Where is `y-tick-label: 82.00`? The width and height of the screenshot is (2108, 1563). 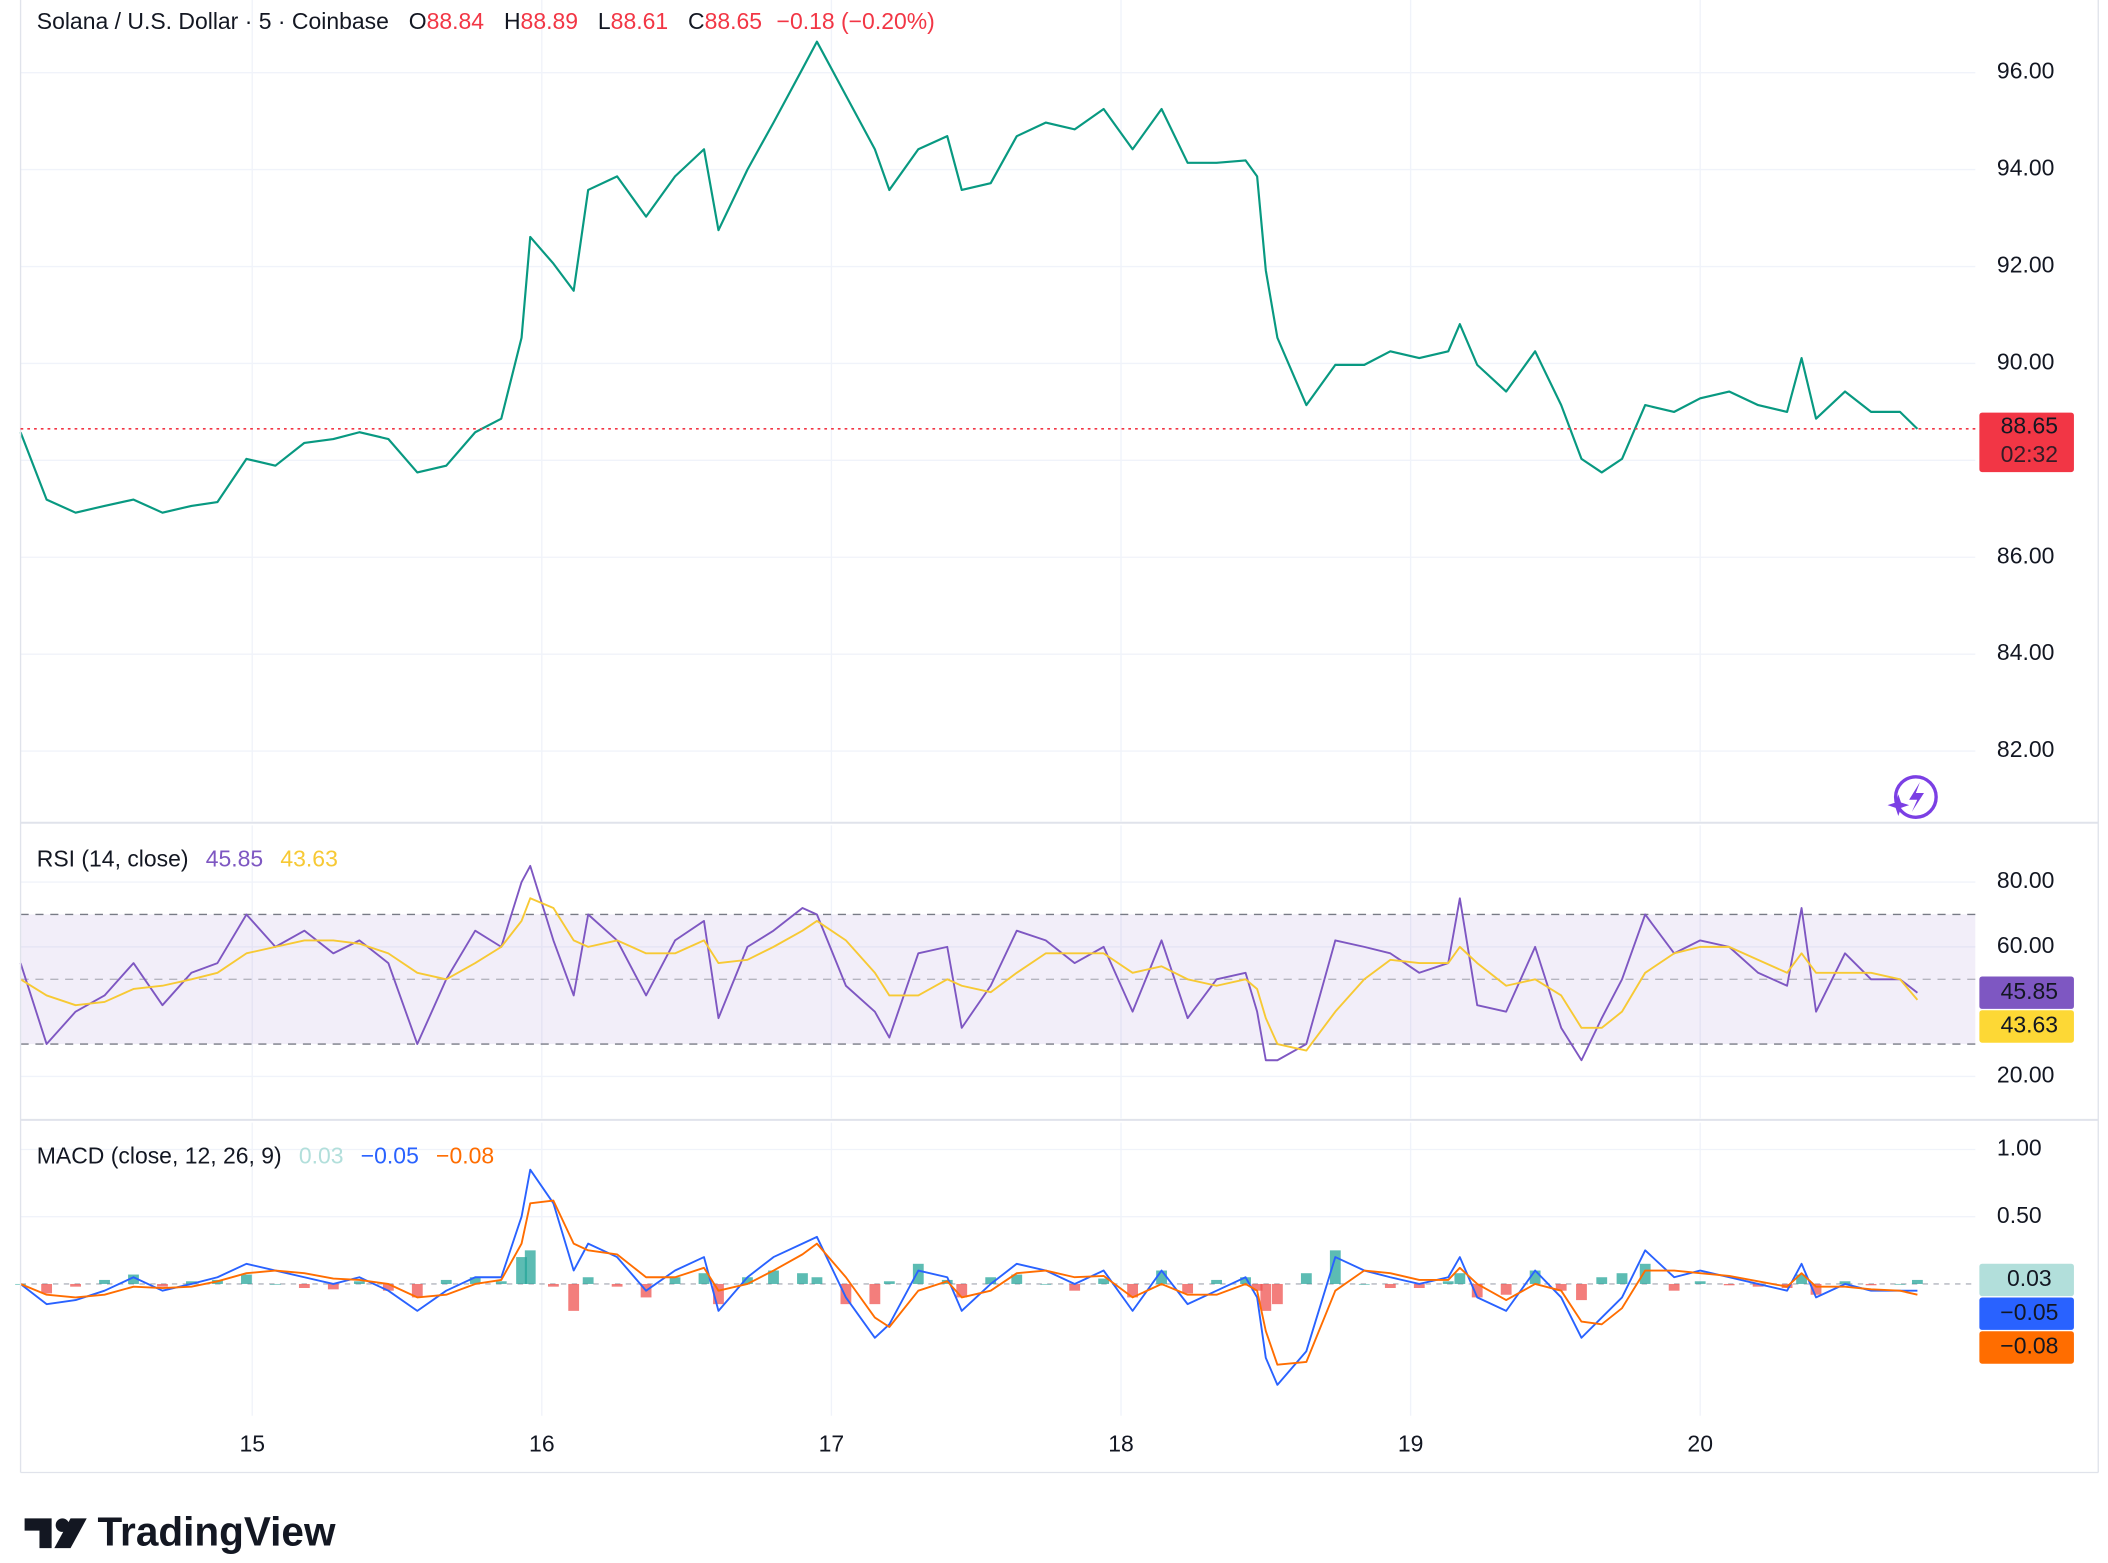 y-tick-label: 82.00 is located at coordinates (2025, 749).